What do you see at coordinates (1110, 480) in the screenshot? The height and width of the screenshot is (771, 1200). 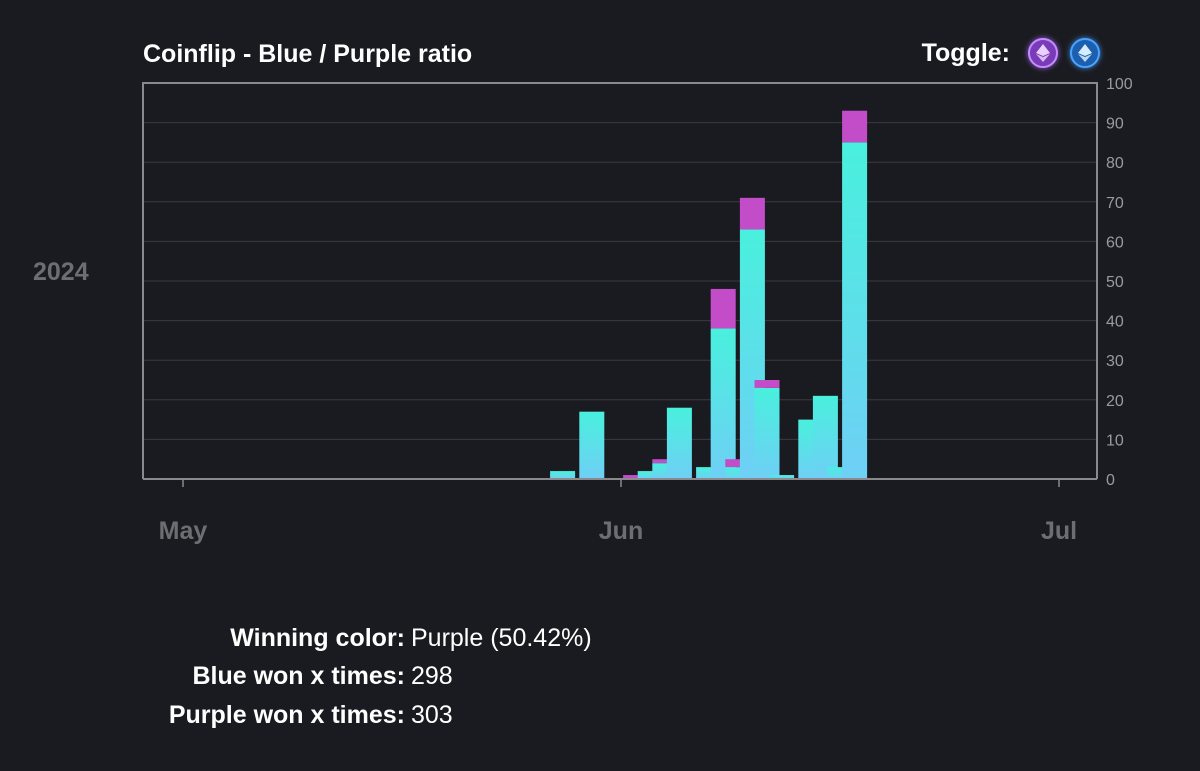 I see `y-tick-label: 0` at bounding box center [1110, 480].